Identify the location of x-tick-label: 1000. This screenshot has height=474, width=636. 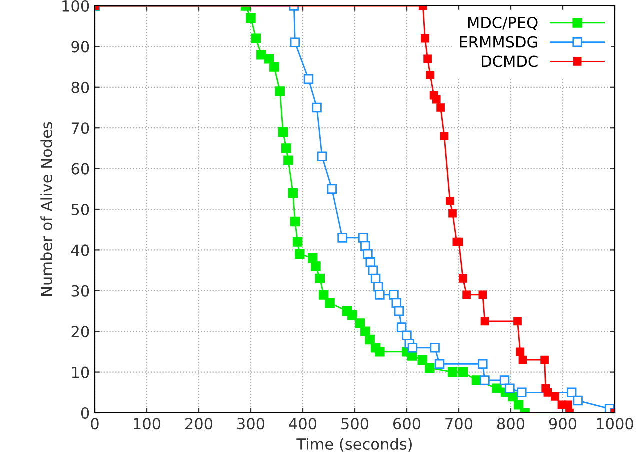
(615, 424).